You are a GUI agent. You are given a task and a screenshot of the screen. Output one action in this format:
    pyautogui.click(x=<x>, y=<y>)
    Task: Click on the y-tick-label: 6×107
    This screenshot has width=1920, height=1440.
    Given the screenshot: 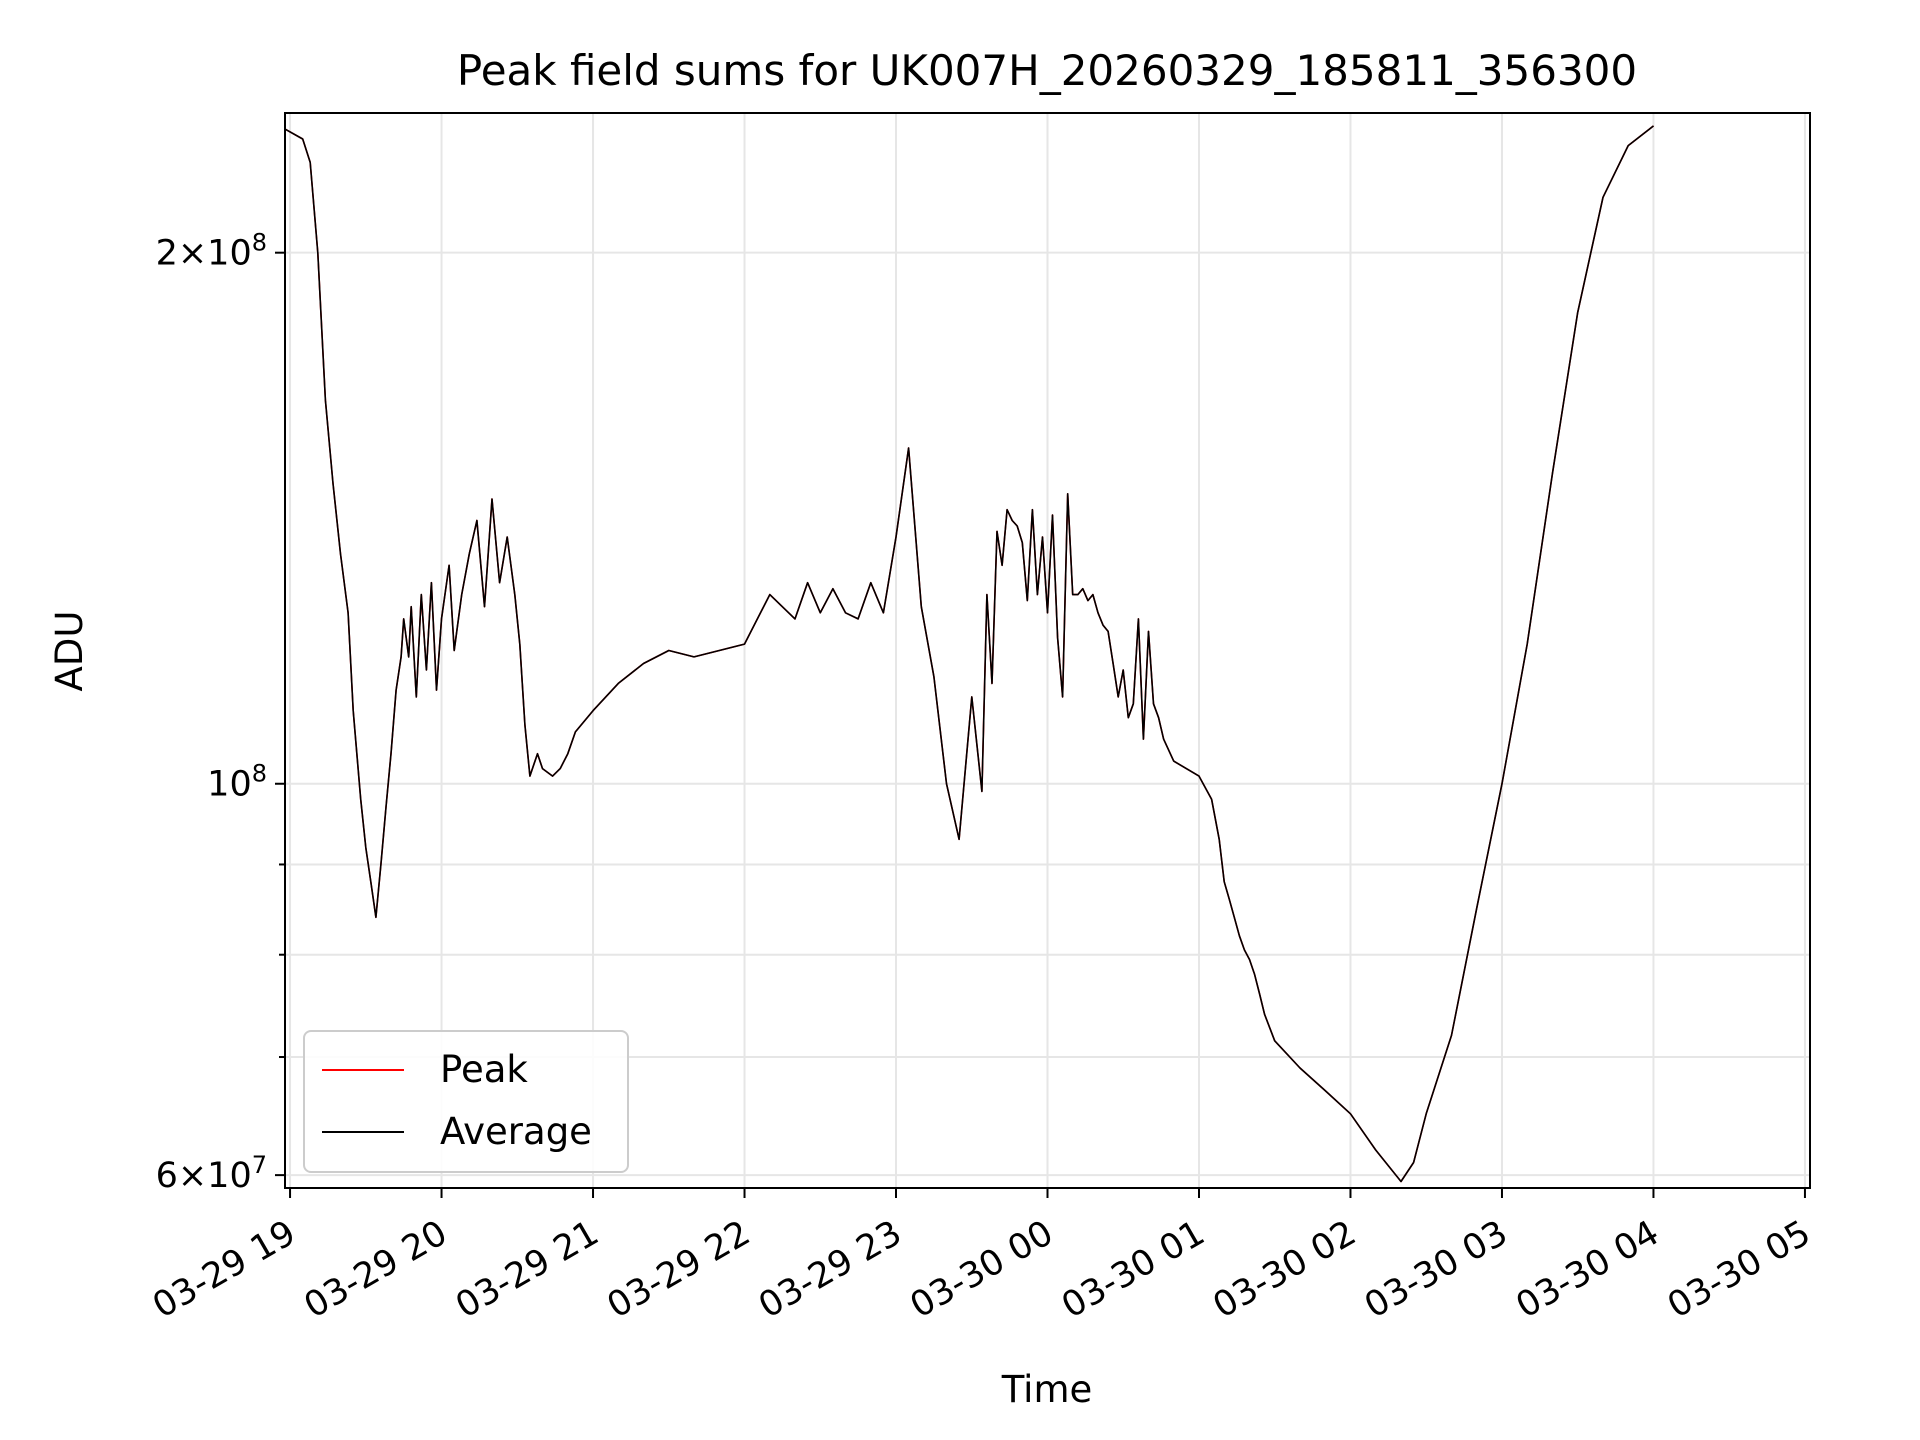 What is the action you would take?
    pyautogui.click(x=211, y=1173)
    